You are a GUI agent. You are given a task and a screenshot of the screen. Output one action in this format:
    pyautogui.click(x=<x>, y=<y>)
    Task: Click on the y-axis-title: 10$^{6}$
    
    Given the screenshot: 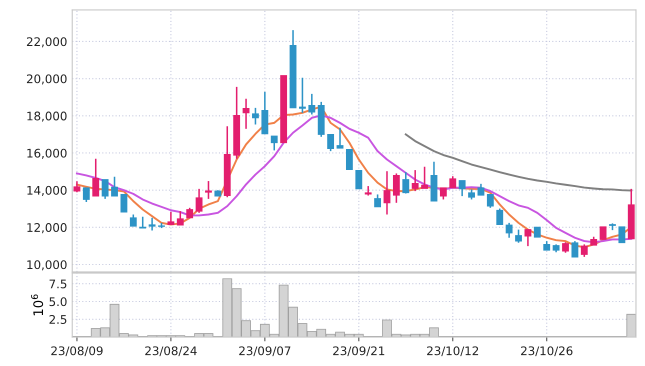 What is the action you would take?
    pyautogui.click(x=37, y=305)
    